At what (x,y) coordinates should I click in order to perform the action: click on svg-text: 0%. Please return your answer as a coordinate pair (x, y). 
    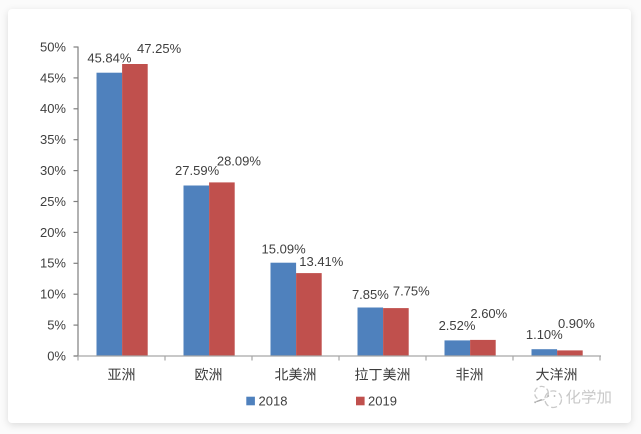
    Looking at the image, I should click on (56, 355).